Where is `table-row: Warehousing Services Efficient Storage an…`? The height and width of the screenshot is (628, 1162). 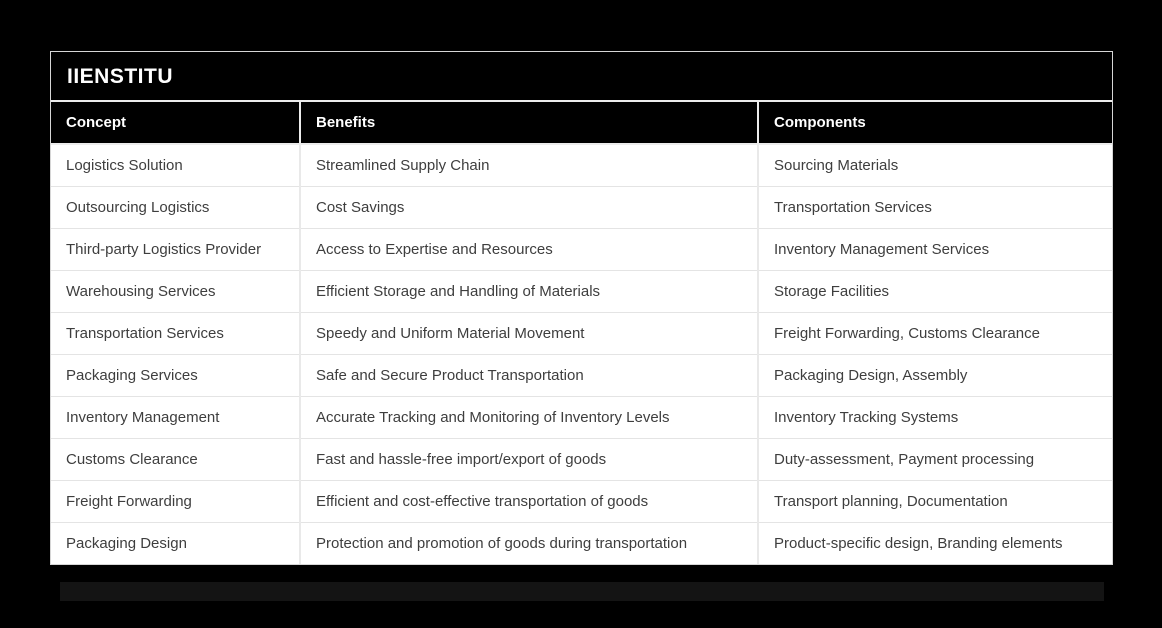 table-row: Warehousing Services Efficient Storage an… is located at coordinates (581, 291).